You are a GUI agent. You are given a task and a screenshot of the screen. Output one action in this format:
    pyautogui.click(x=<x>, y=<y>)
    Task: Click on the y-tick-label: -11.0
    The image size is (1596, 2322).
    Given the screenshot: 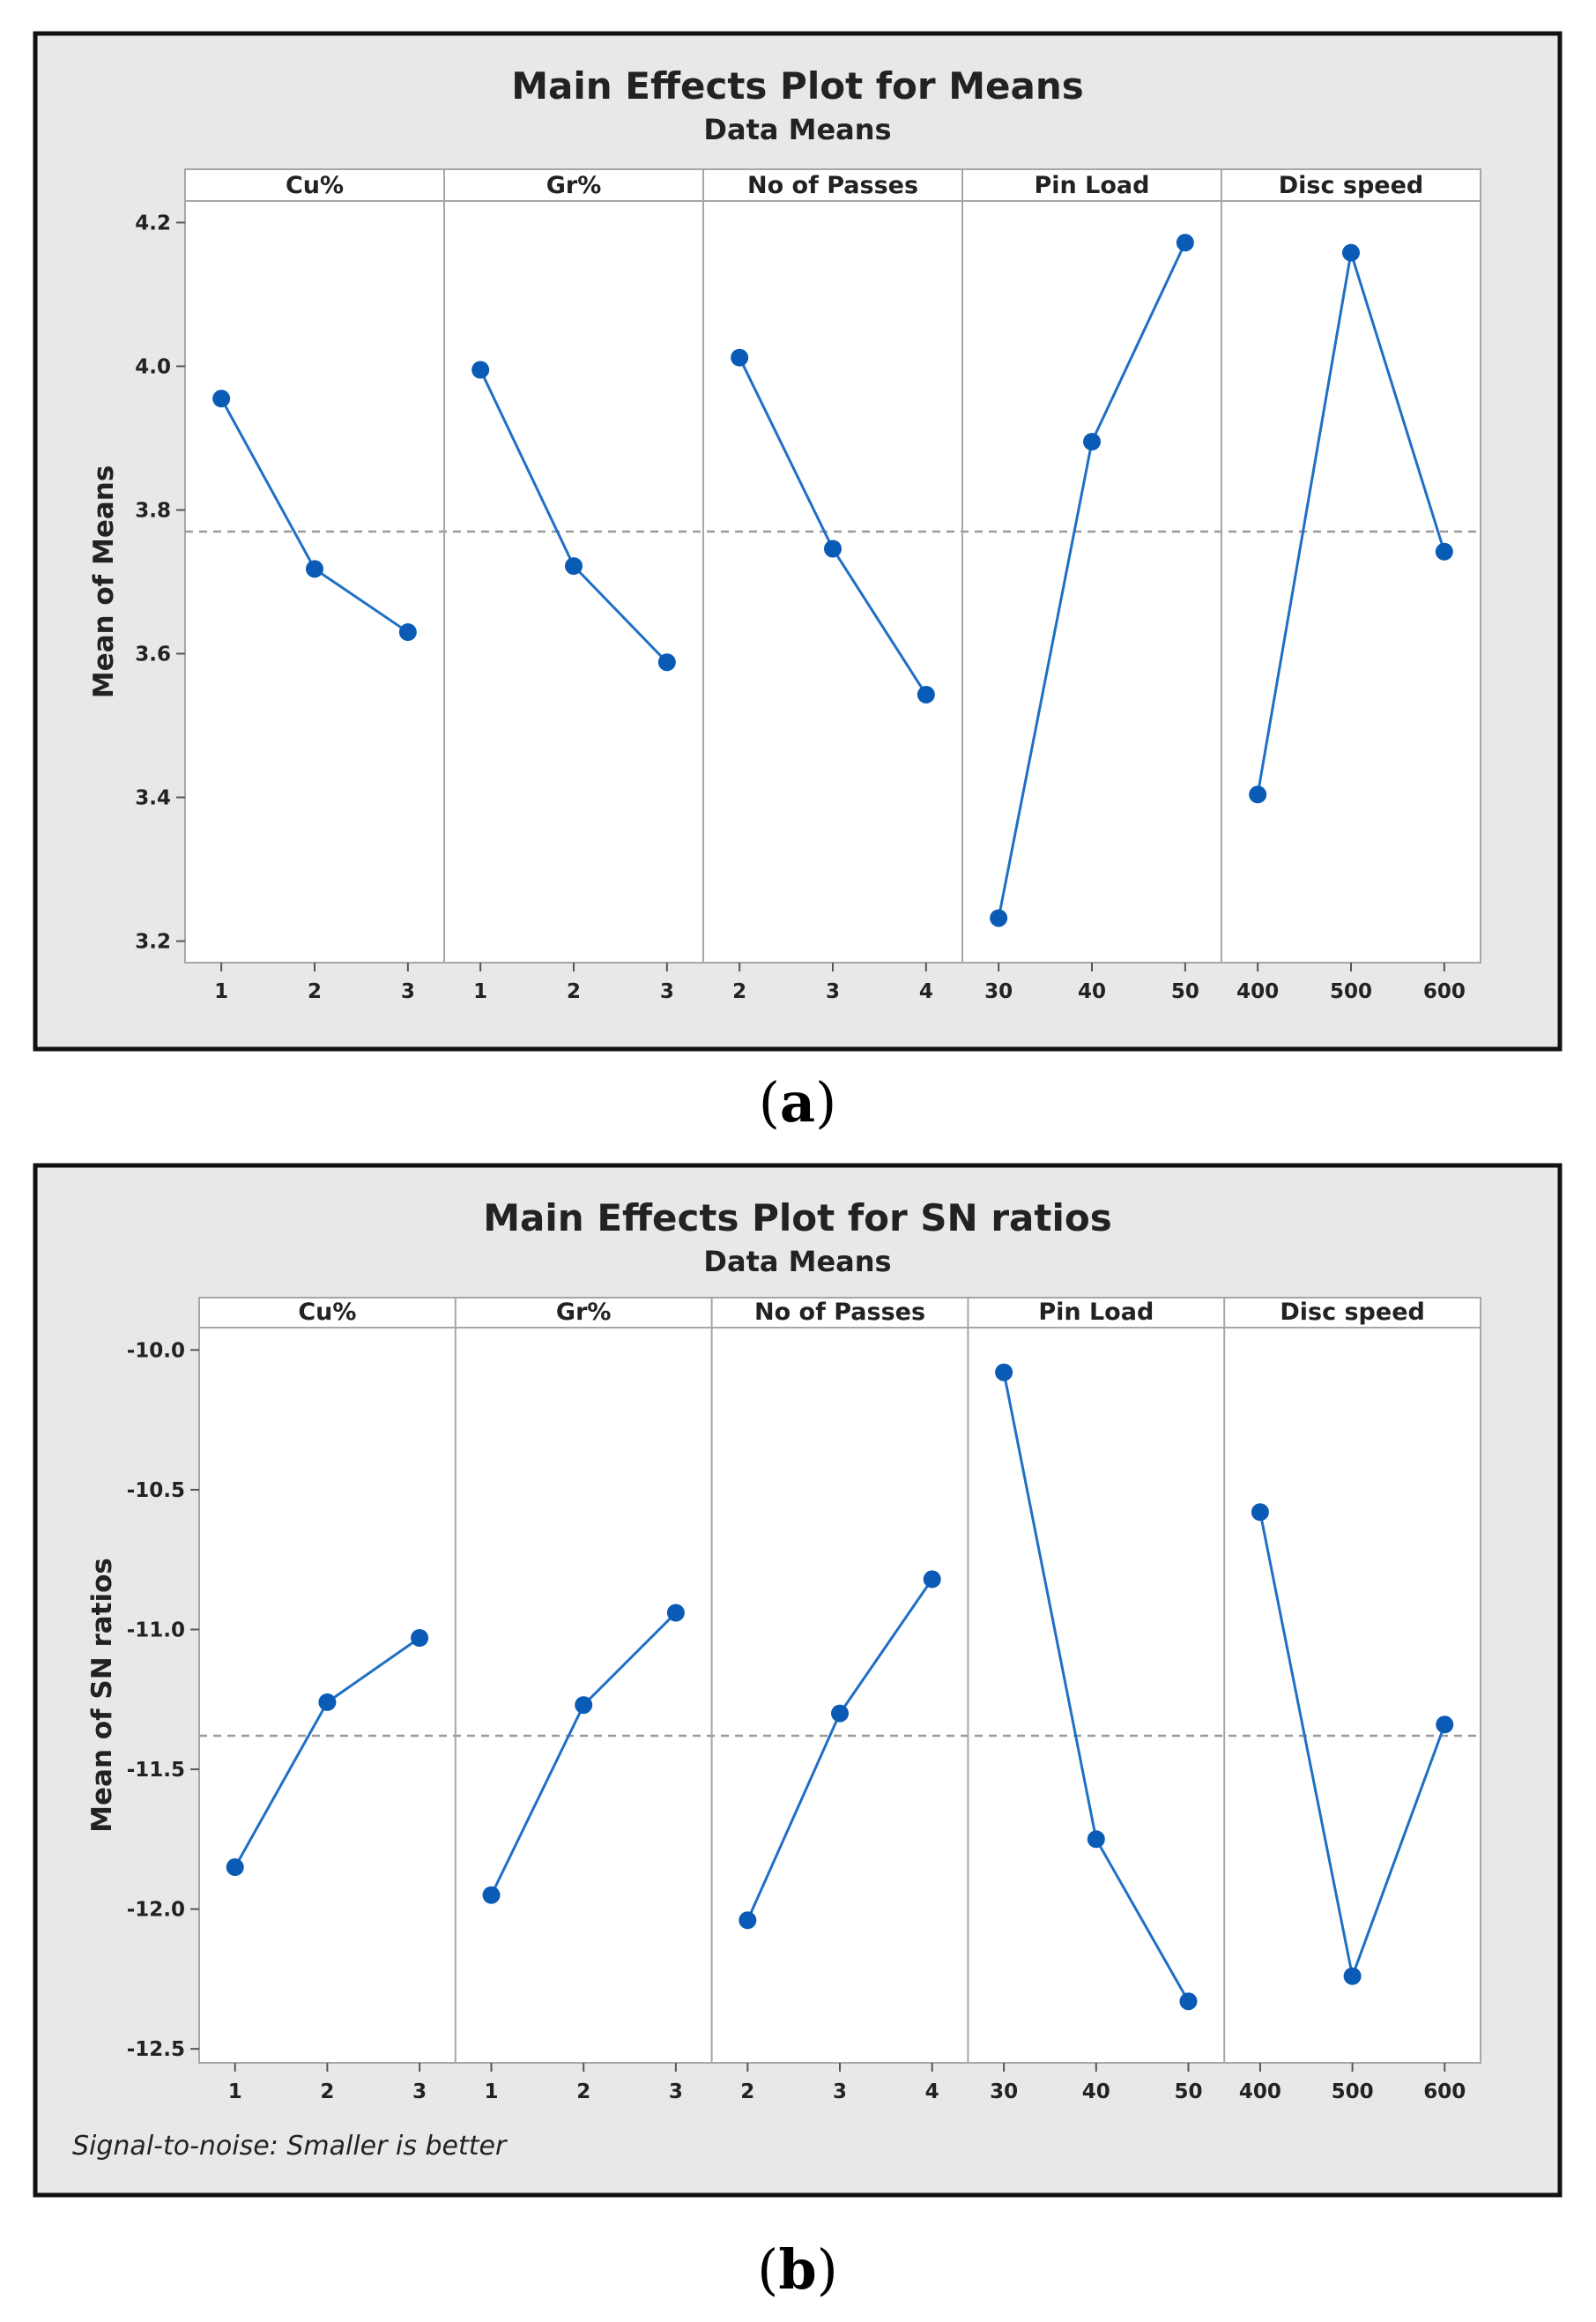 What is the action you would take?
    pyautogui.click(x=156, y=1630)
    